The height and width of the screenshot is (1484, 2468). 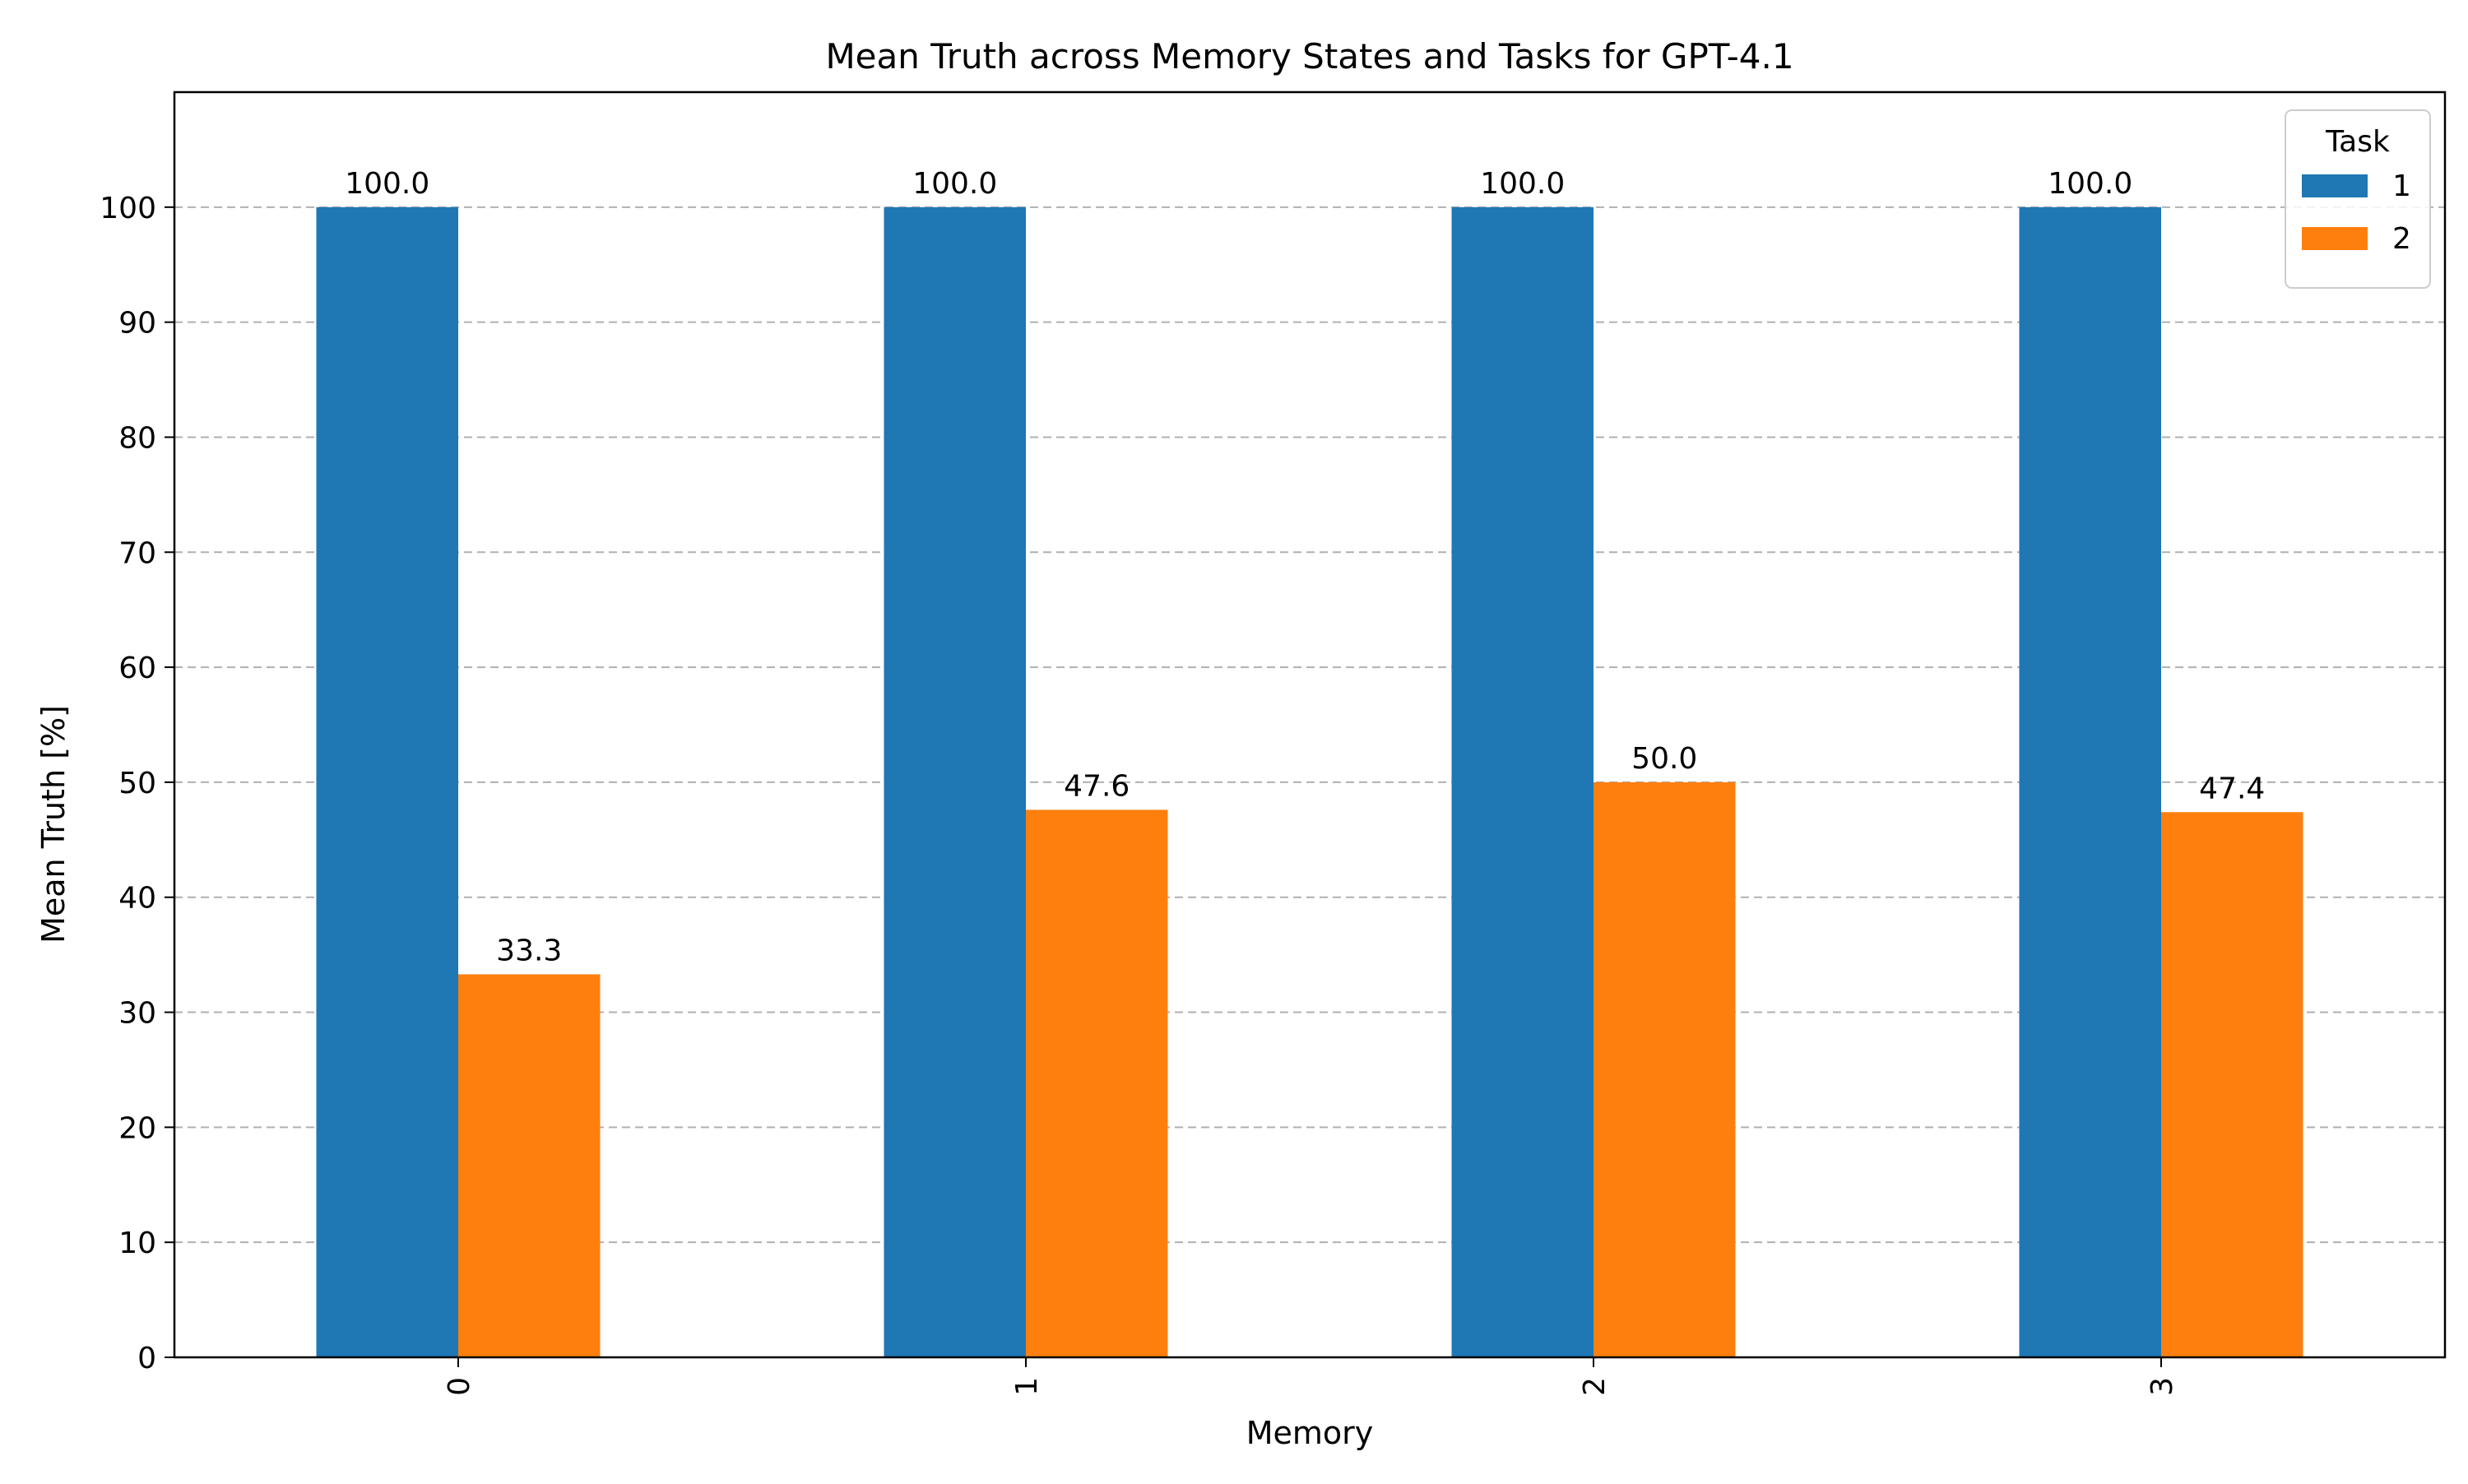 I want to click on y-tick-label: 100, so click(x=128, y=208).